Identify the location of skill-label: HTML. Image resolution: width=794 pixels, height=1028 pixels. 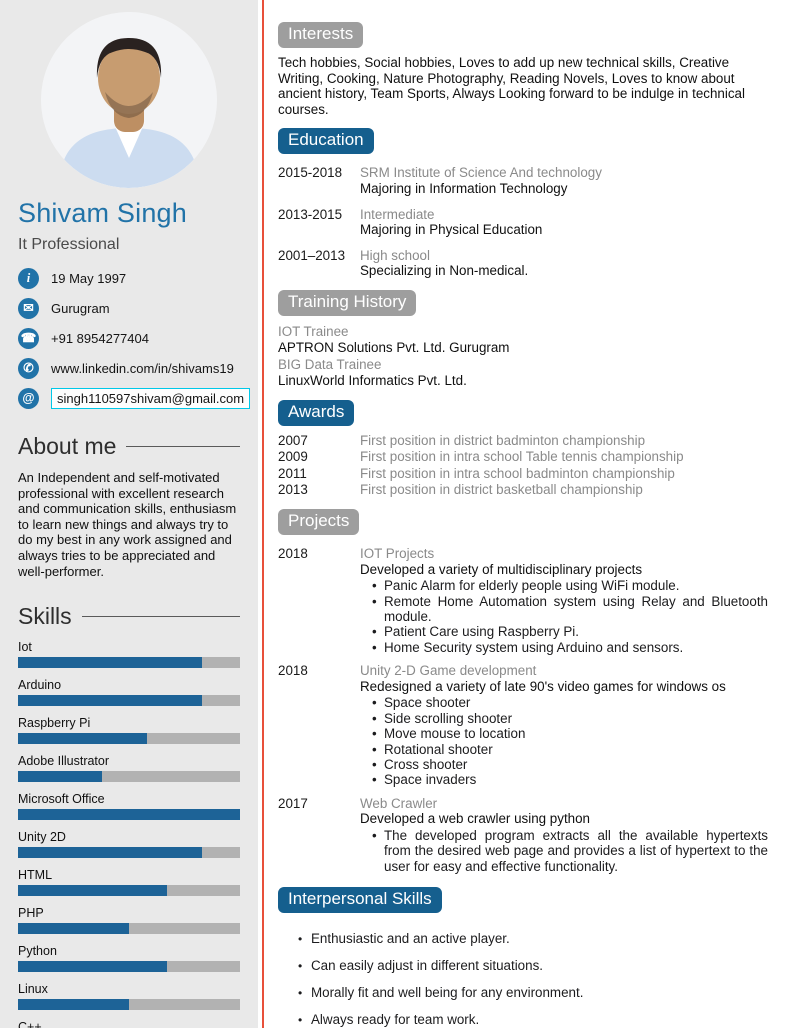
(35, 875).